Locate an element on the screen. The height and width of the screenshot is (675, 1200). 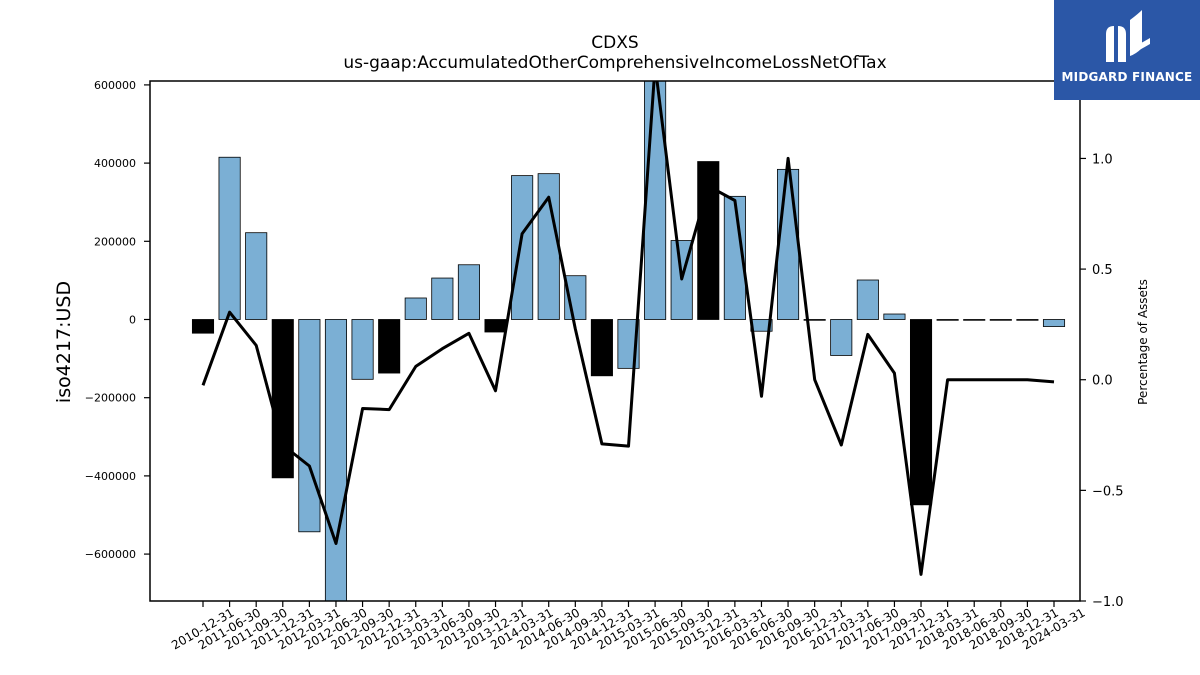
y-tick-label: −200000 is located at coordinates (110, 398).